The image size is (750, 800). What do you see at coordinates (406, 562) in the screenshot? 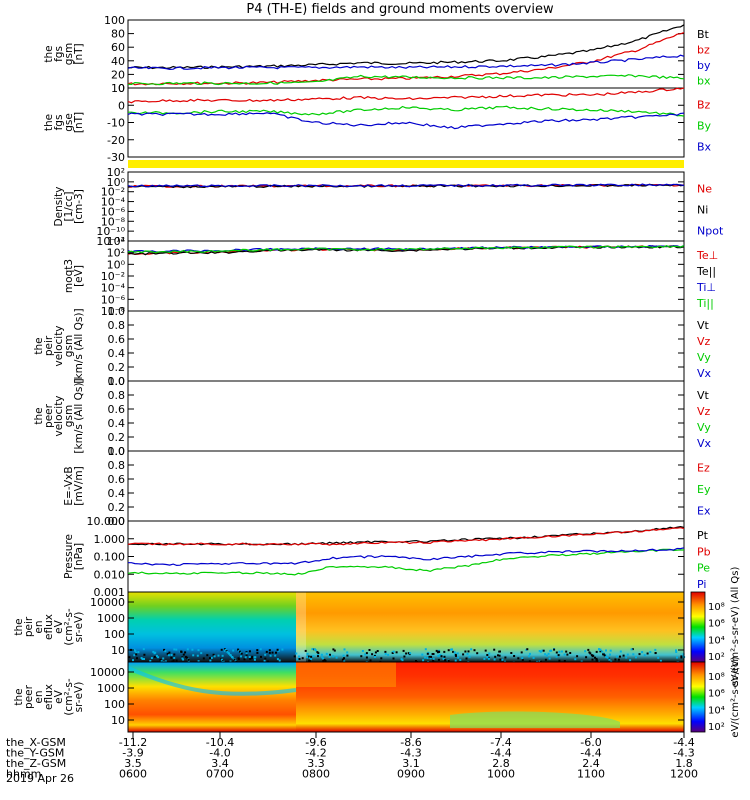
I see `series-Pe` at bounding box center [406, 562].